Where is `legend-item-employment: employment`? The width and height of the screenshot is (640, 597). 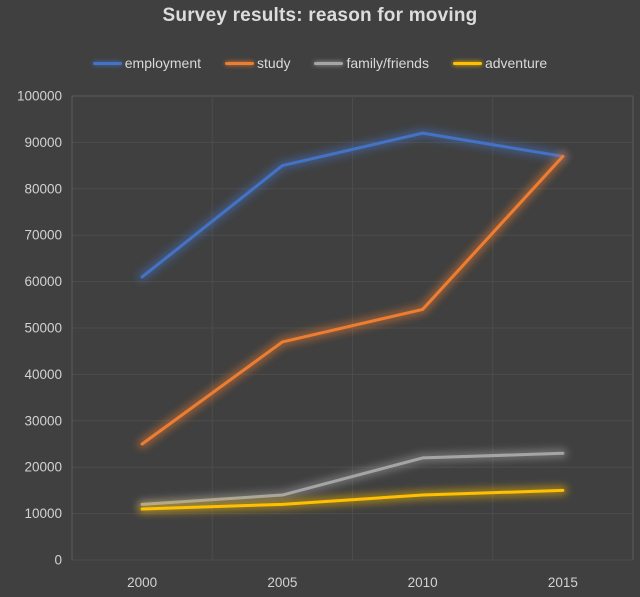
legend-item-employment: employment is located at coordinates (147, 63).